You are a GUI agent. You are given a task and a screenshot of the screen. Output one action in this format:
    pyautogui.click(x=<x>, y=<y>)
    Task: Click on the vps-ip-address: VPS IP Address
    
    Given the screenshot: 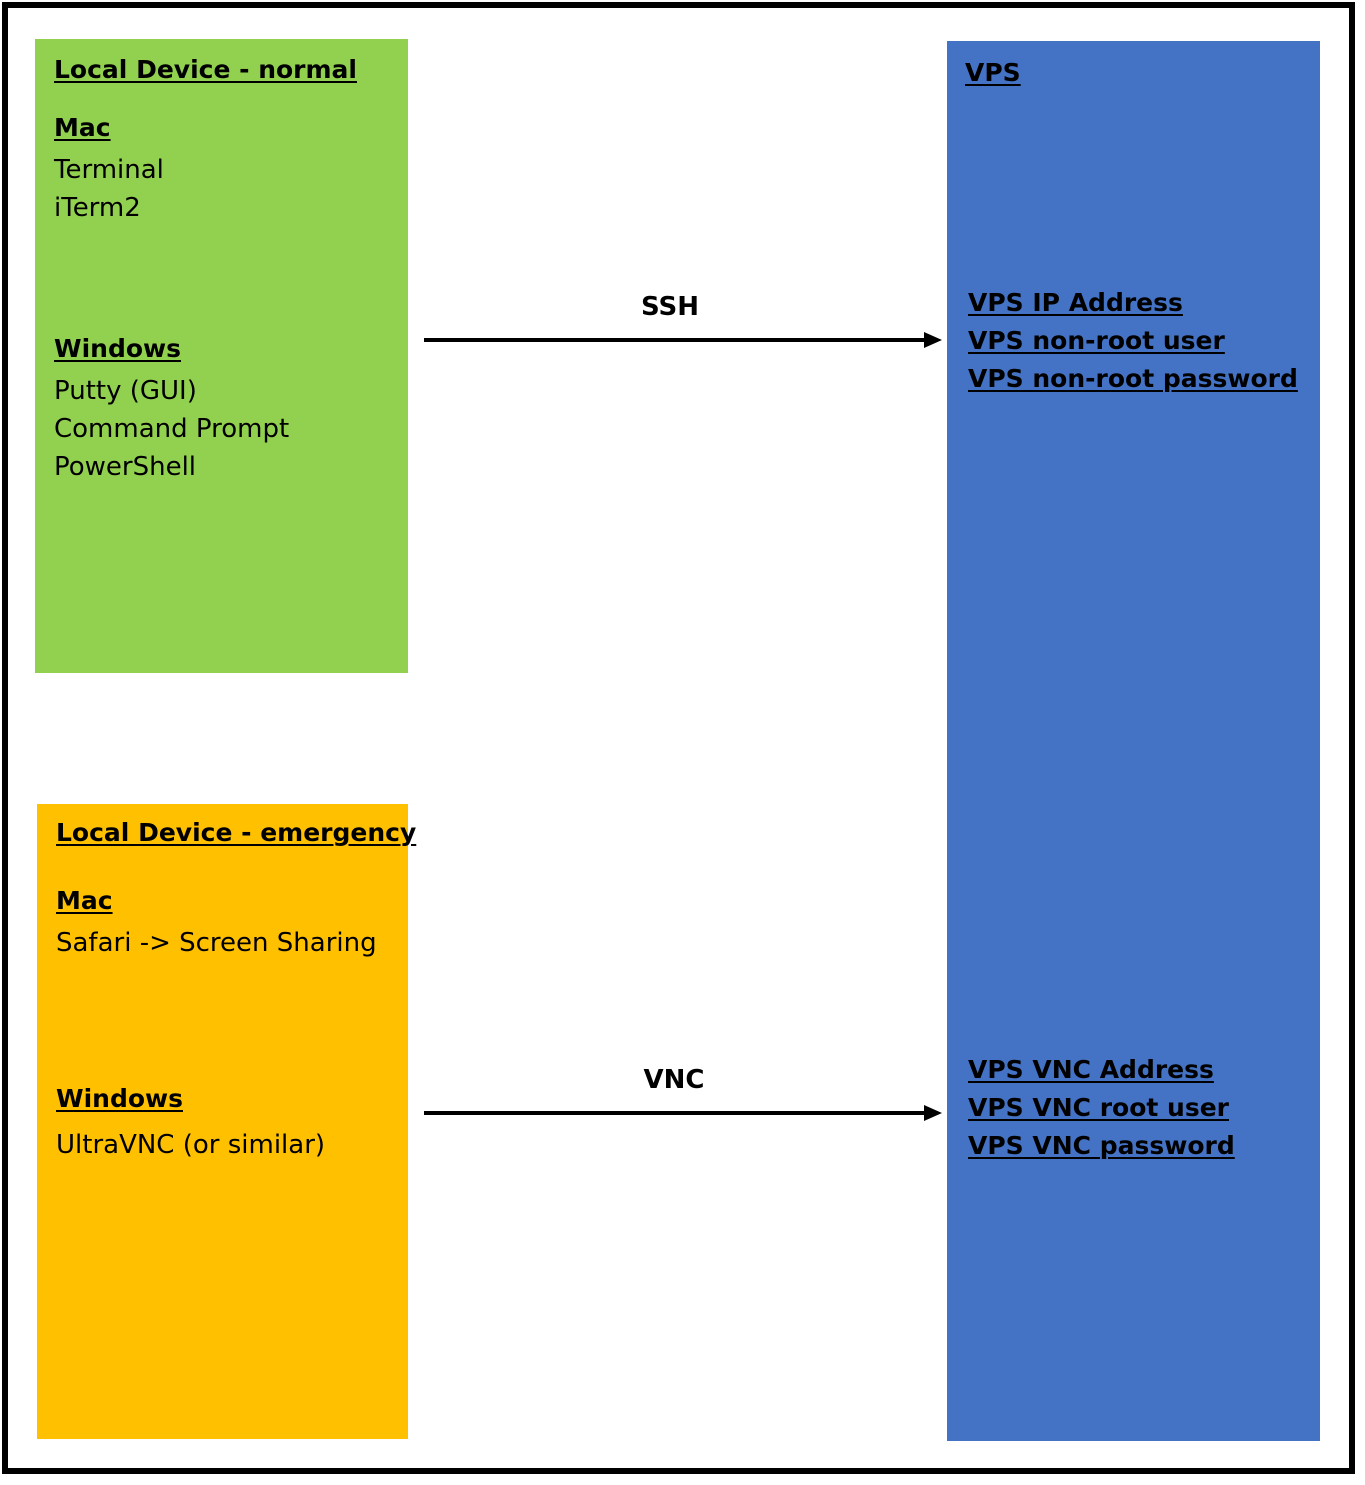 What is the action you would take?
    pyautogui.click(x=1075, y=302)
    